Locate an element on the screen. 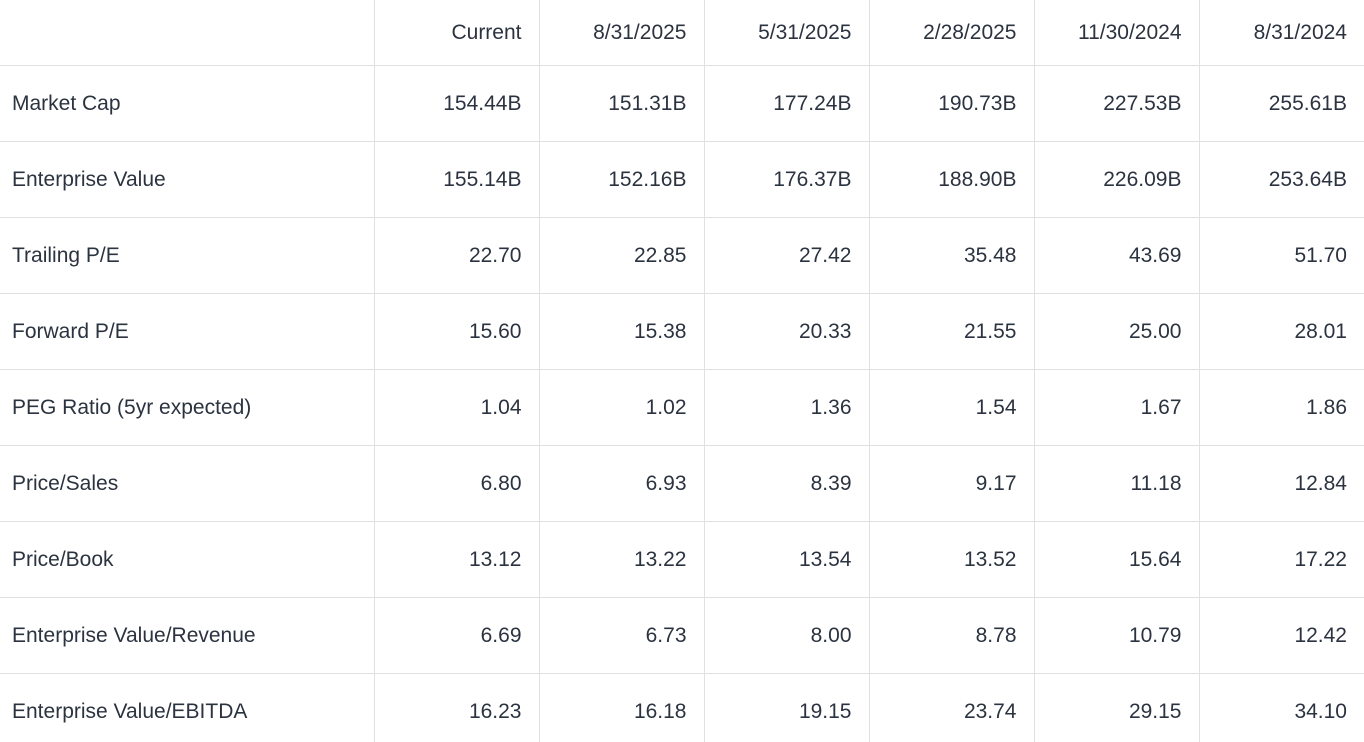 This screenshot has width=1364, height=742. cell-value: 17.22 is located at coordinates (1281, 559).